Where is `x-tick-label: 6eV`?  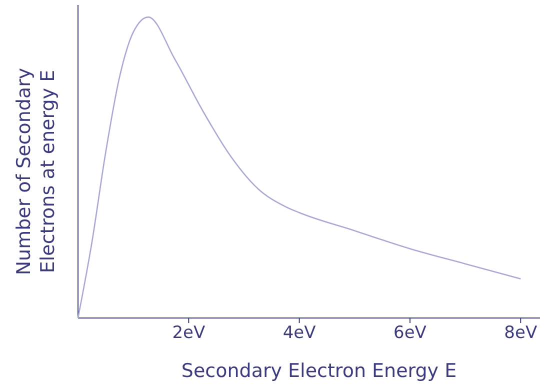
x-tick-label: 6eV is located at coordinates (410, 333).